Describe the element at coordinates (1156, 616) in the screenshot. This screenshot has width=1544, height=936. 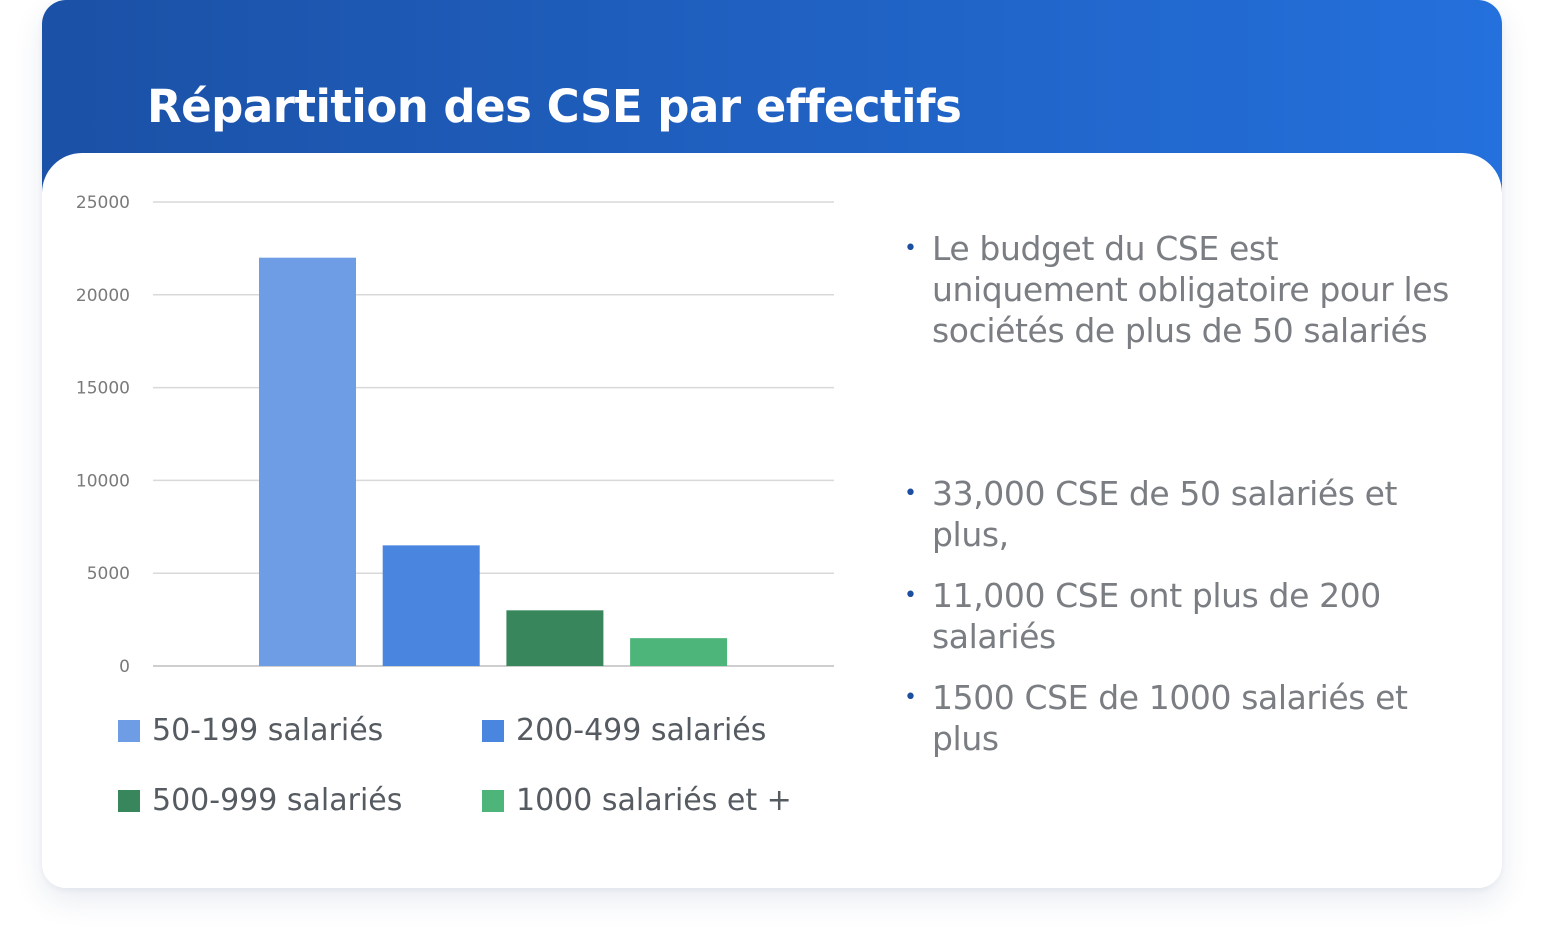
I see `note-text: 11,000 CSE ont plus de 200 salariés` at that location.